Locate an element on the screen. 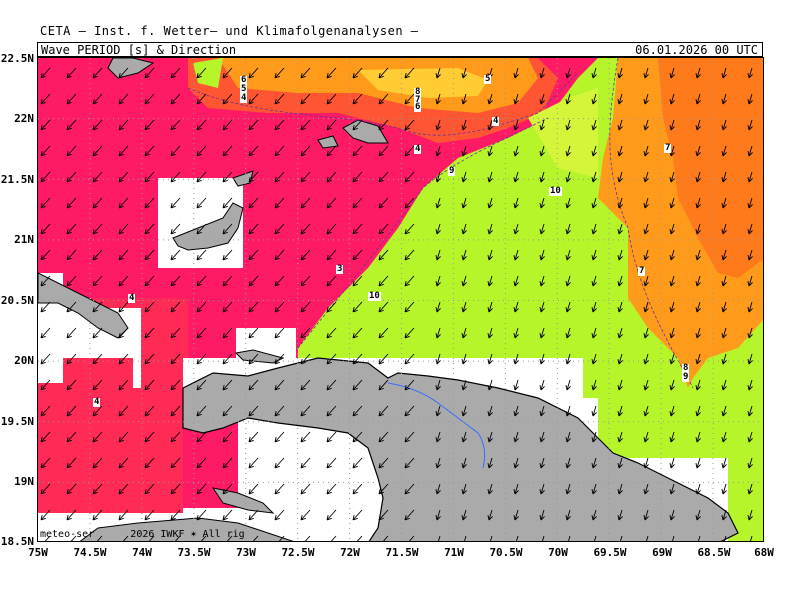 This screenshot has height=600, width=800. contour-label: 6 is located at coordinates (244, 80).